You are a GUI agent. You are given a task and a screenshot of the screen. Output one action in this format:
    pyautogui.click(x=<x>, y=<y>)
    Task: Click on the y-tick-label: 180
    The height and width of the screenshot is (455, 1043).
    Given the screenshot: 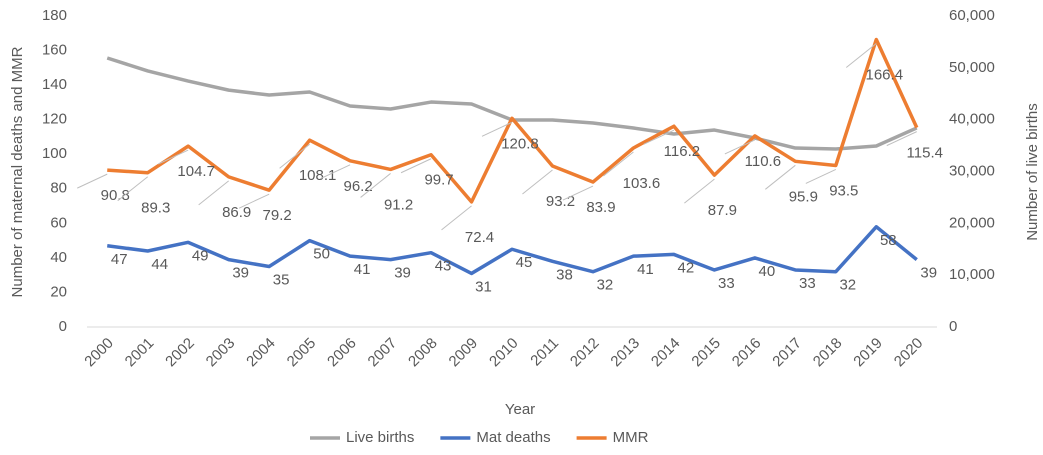 What is the action you would take?
    pyautogui.click(x=54, y=15)
    